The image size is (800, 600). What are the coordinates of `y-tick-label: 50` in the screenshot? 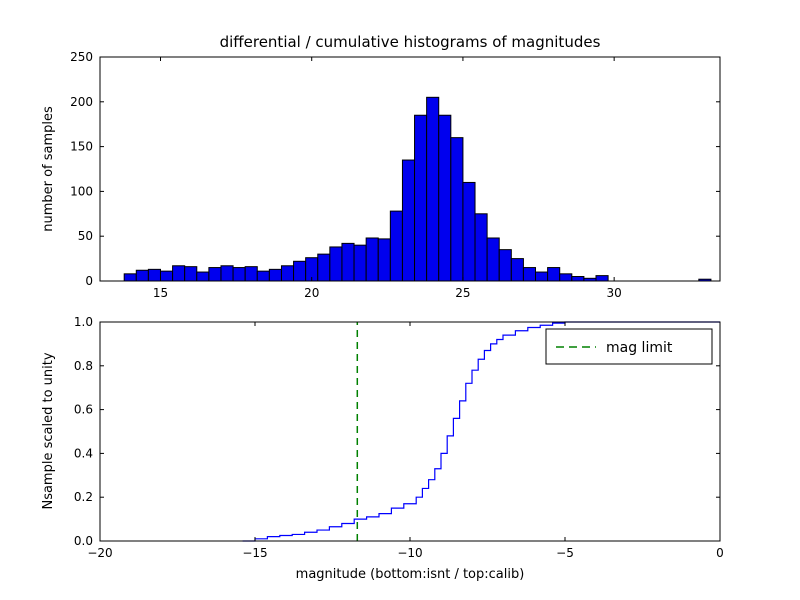 It's located at (85, 236).